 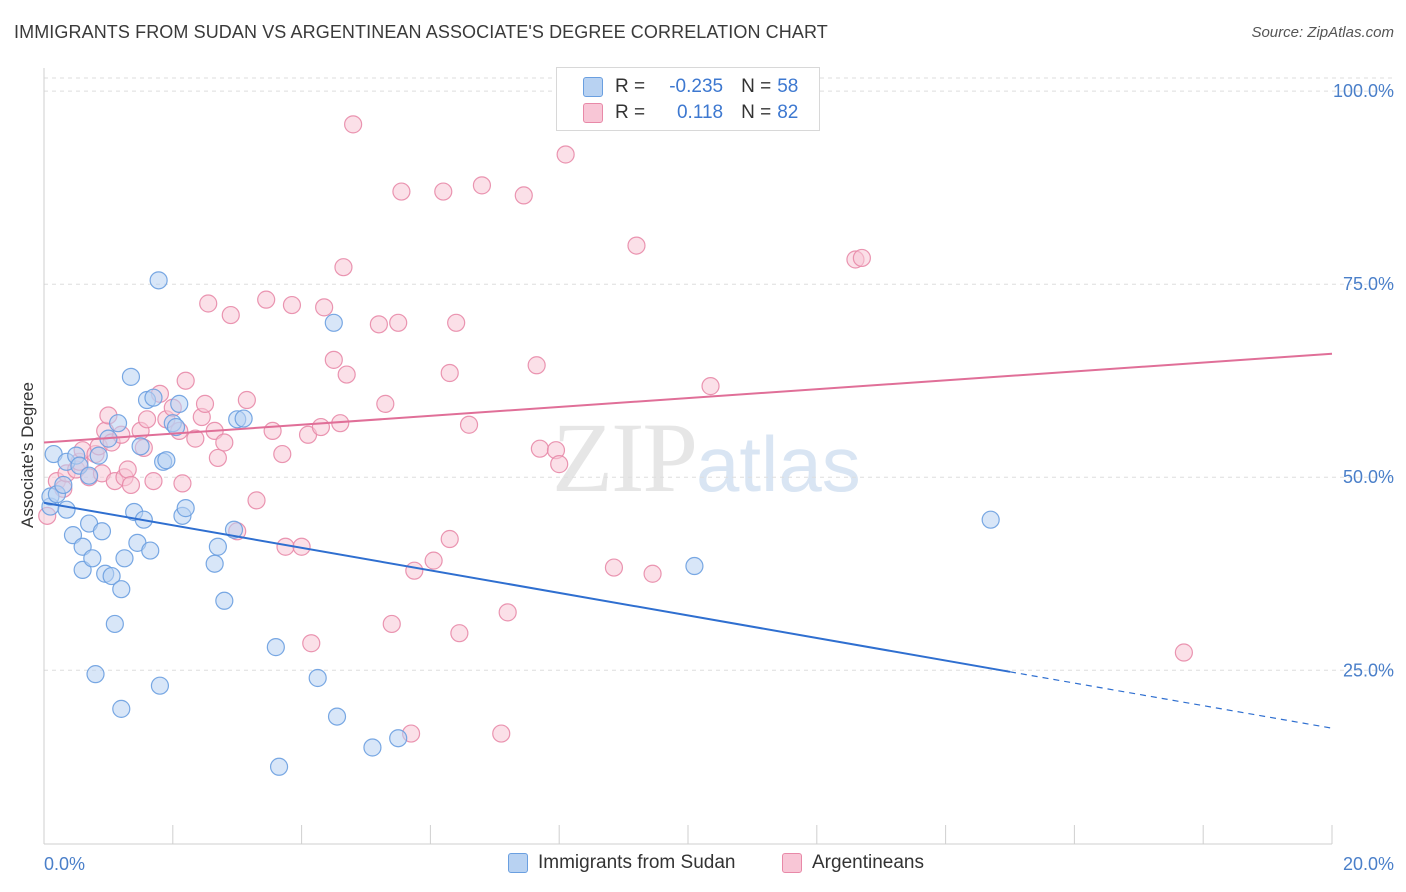 I want to click on n-value: 58, so click(x=788, y=86).